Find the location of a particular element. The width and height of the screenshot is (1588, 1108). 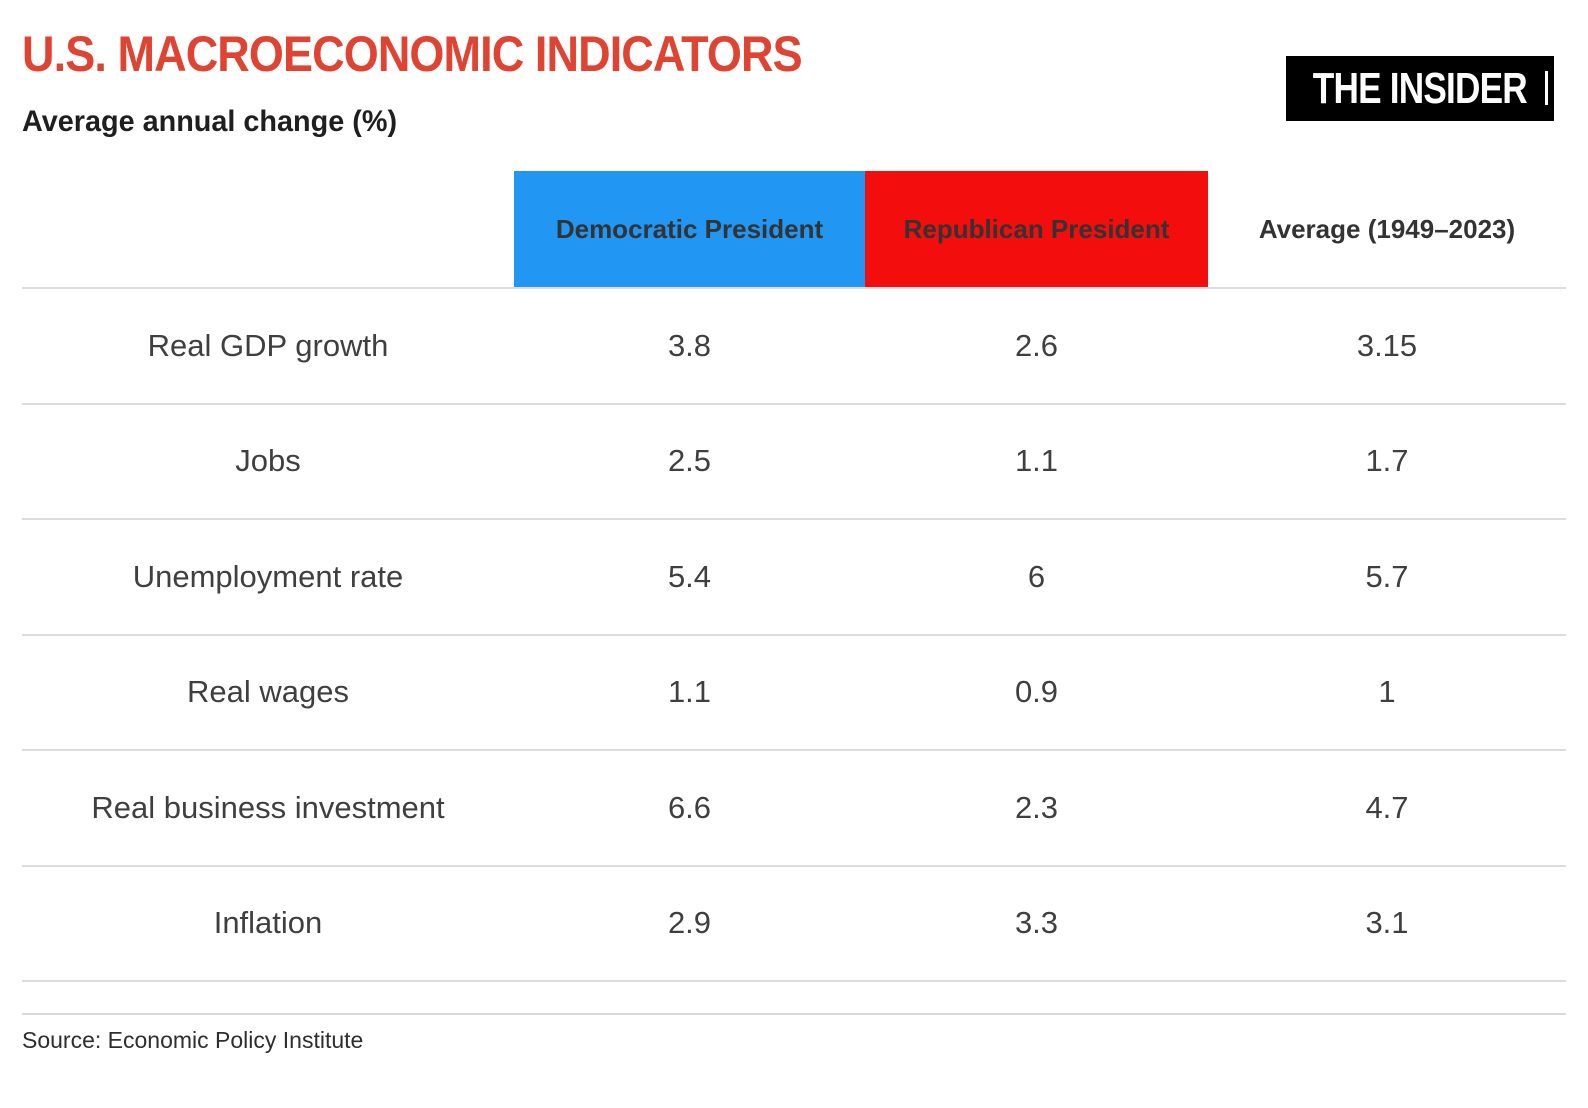

cell-value: 2.9 is located at coordinates (689, 923).